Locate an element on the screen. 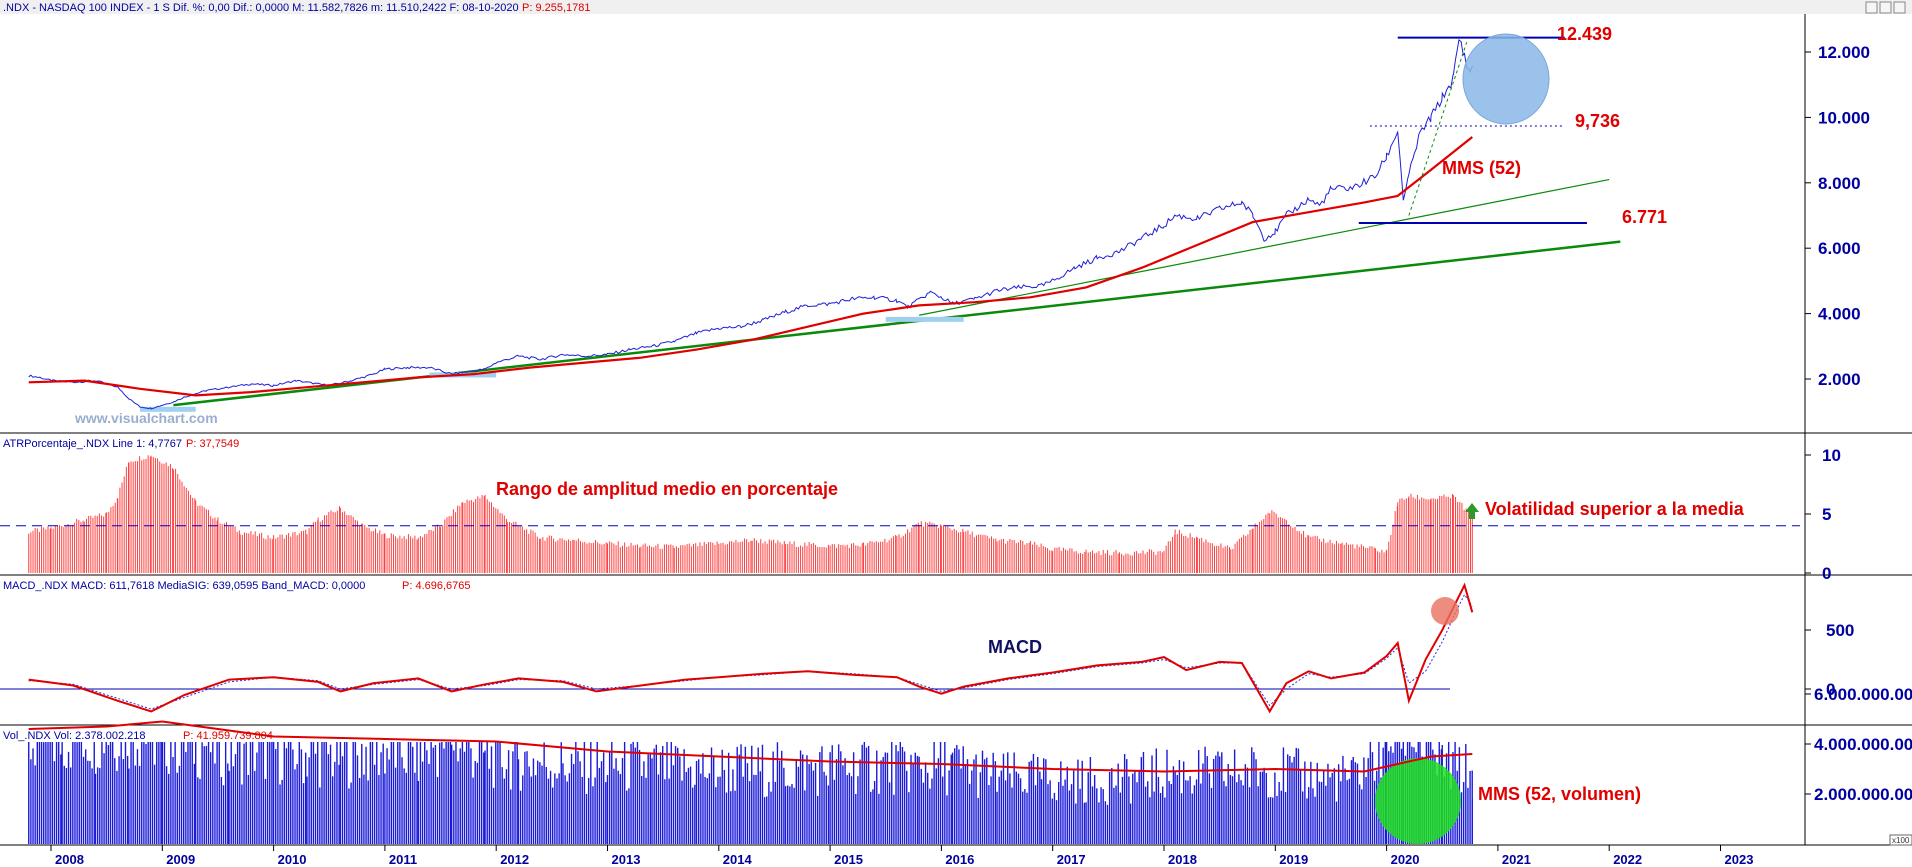 The width and height of the screenshot is (1912, 867). macd-signal-line is located at coordinates (750, 651).